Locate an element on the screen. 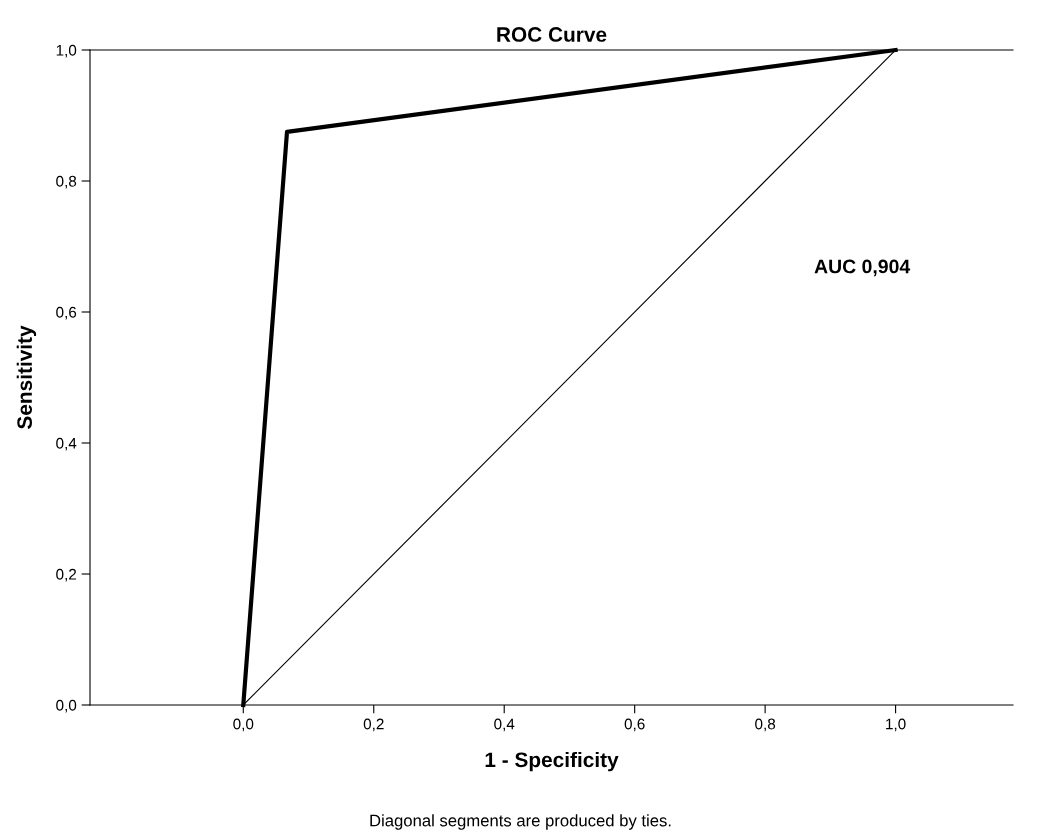 This screenshot has height=835, width=1041. y-tick-label: 0,2 is located at coordinates (66, 575).